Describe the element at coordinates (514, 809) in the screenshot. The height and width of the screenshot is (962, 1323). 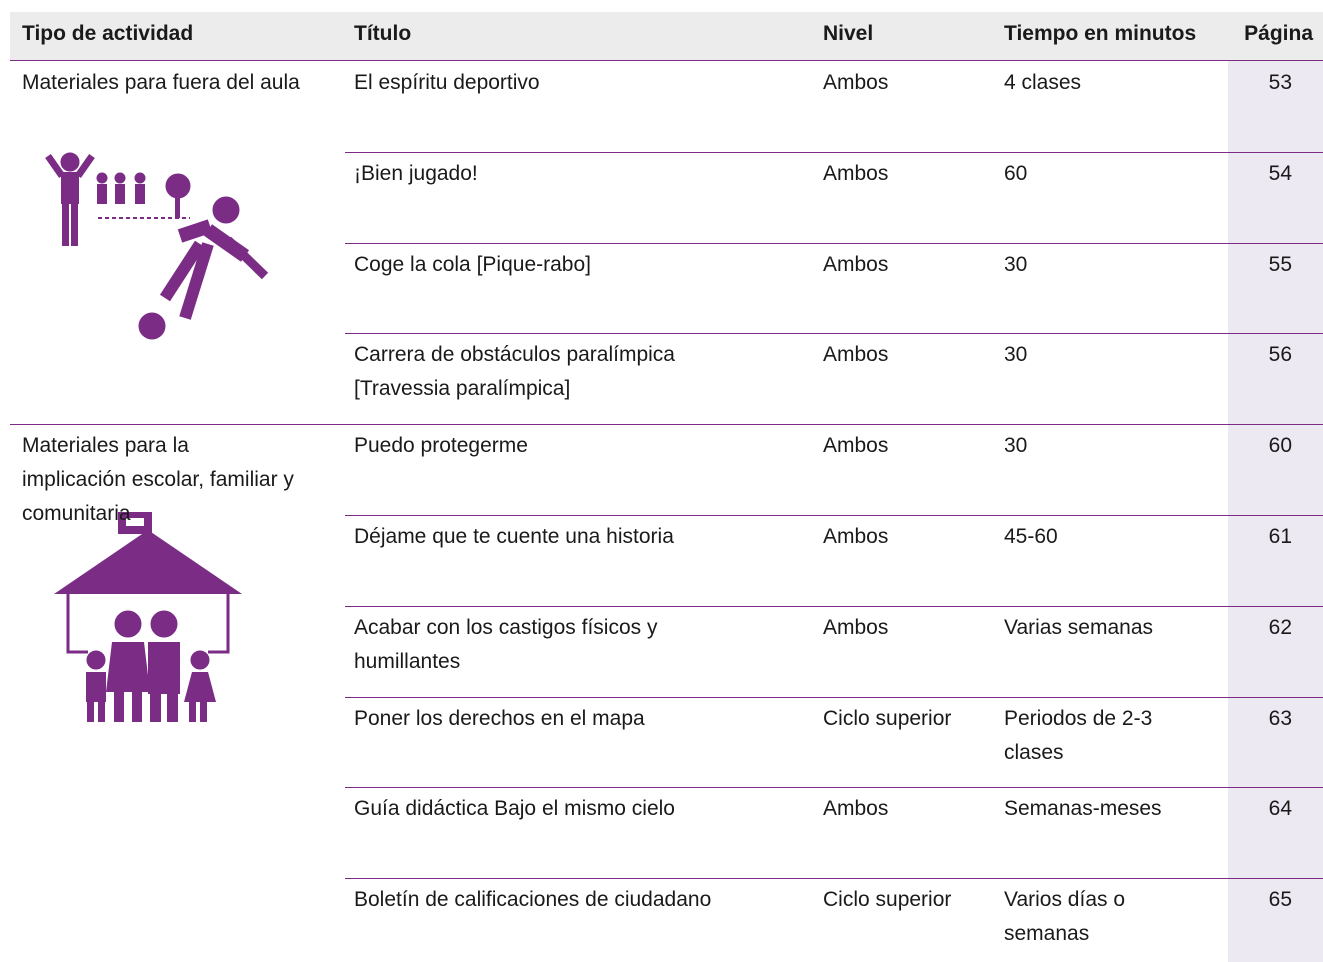
I see `title-cell: Guía didáctica Bajo el mismo cielo` at that location.